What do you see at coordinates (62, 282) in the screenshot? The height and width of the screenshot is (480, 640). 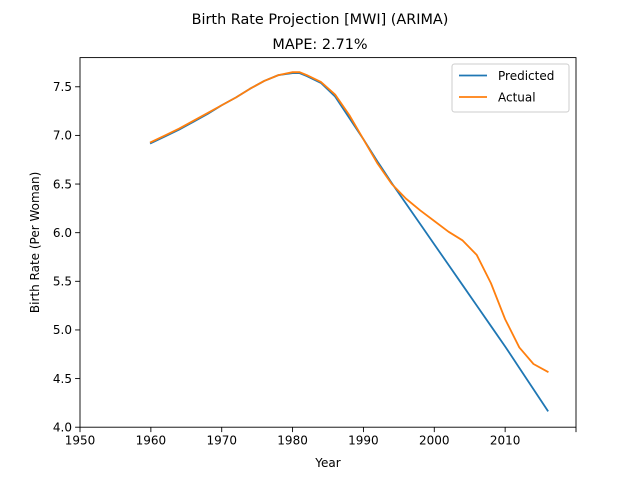 I see `y-tick-label: 5.5` at bounding box center [62, 282].